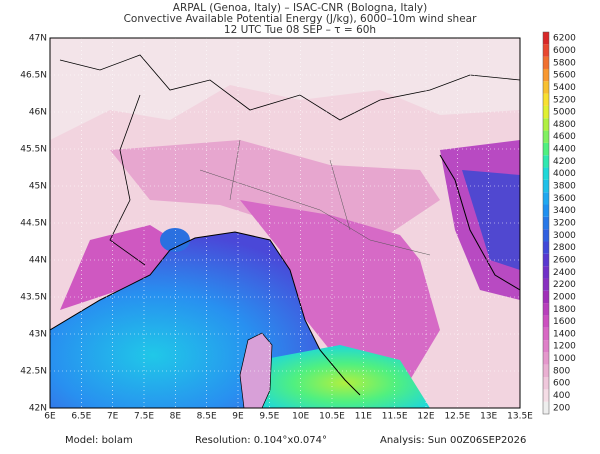 The image size is (600, 454). What do you see at coordinates (38, 113) in the screenshot?
I see `lat-label: 46N` at bounding box center [38, 113].